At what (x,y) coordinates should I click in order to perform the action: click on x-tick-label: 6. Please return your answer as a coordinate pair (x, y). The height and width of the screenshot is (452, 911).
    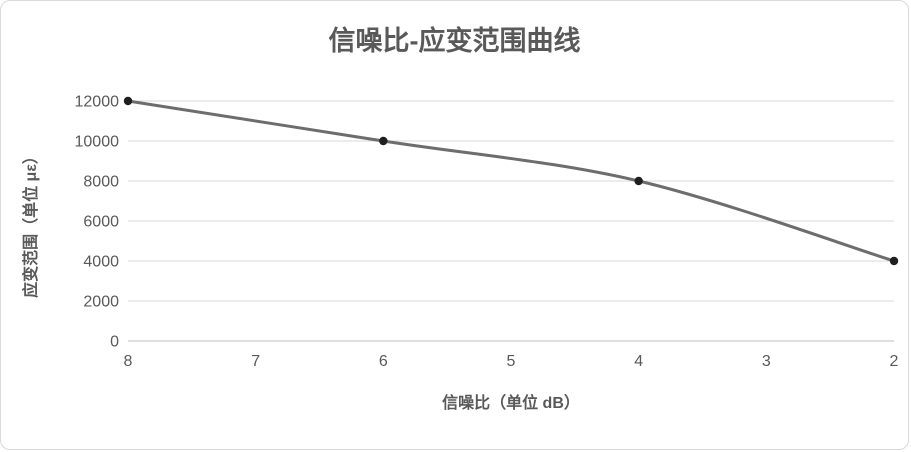
    Looking at the image, I should click on (383, 361).